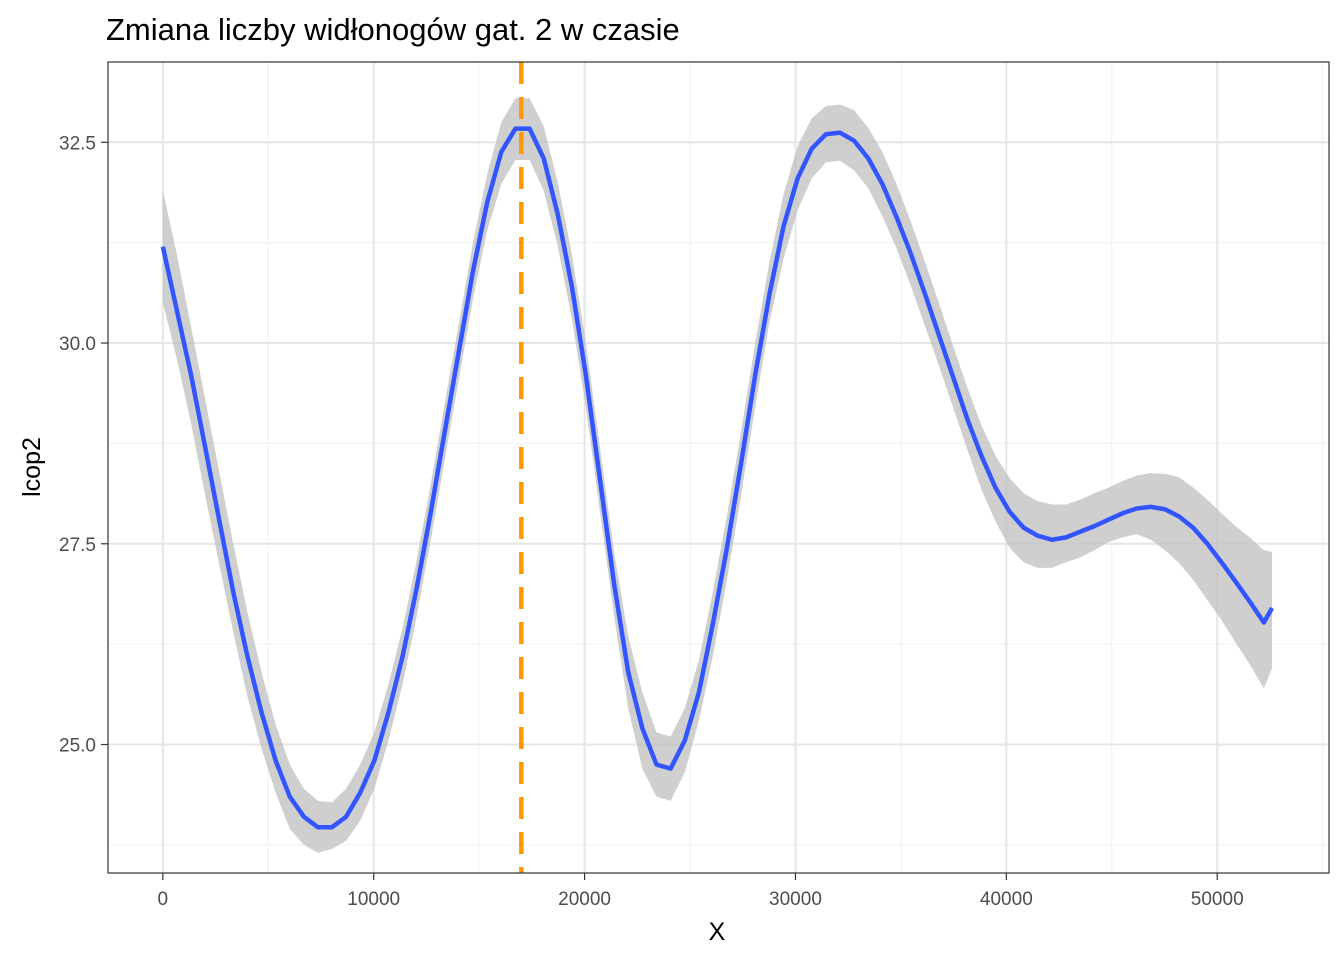 Image resolution: width=1344 pixels, height=965 pixels. What do you see at coordinates (163, 899) in the screenshot?
I see `x-tick-label: 0` at bounding box center [163, 899].